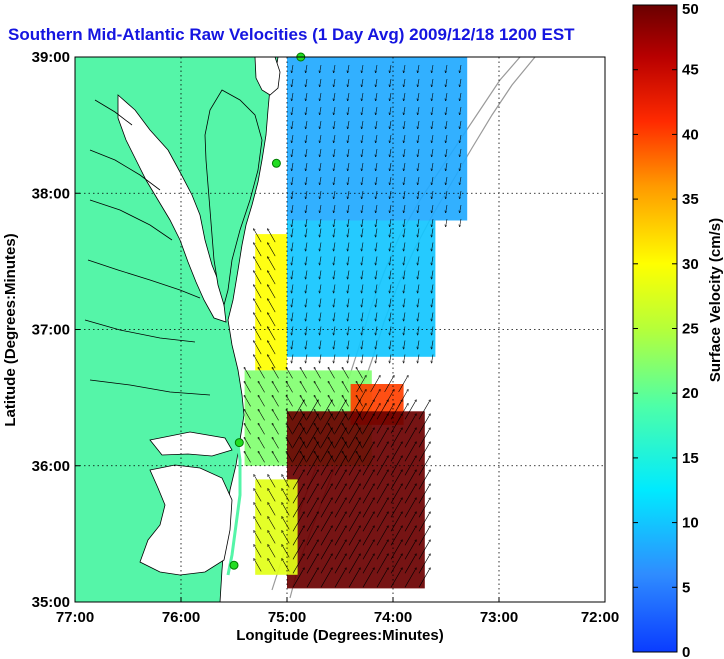 The height and width of the screenshot is (659, 724). Describe the element at coordinates (361, 288) in the screenshot. I see `velocity-region` at that location.